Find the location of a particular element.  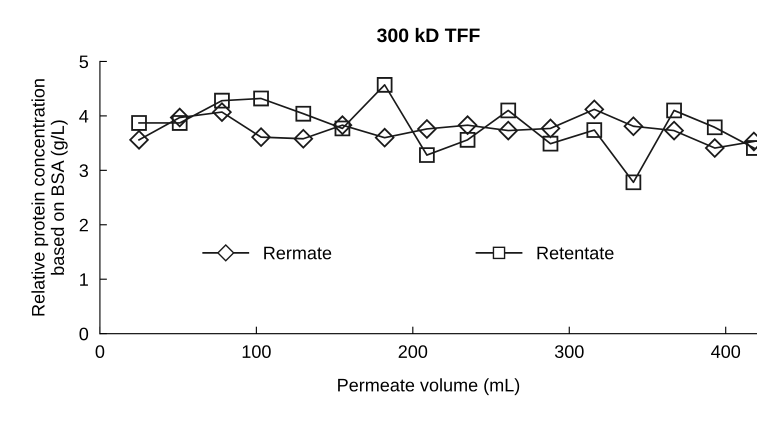

y-tick-label: 3 is located at coordinates (83, 171).